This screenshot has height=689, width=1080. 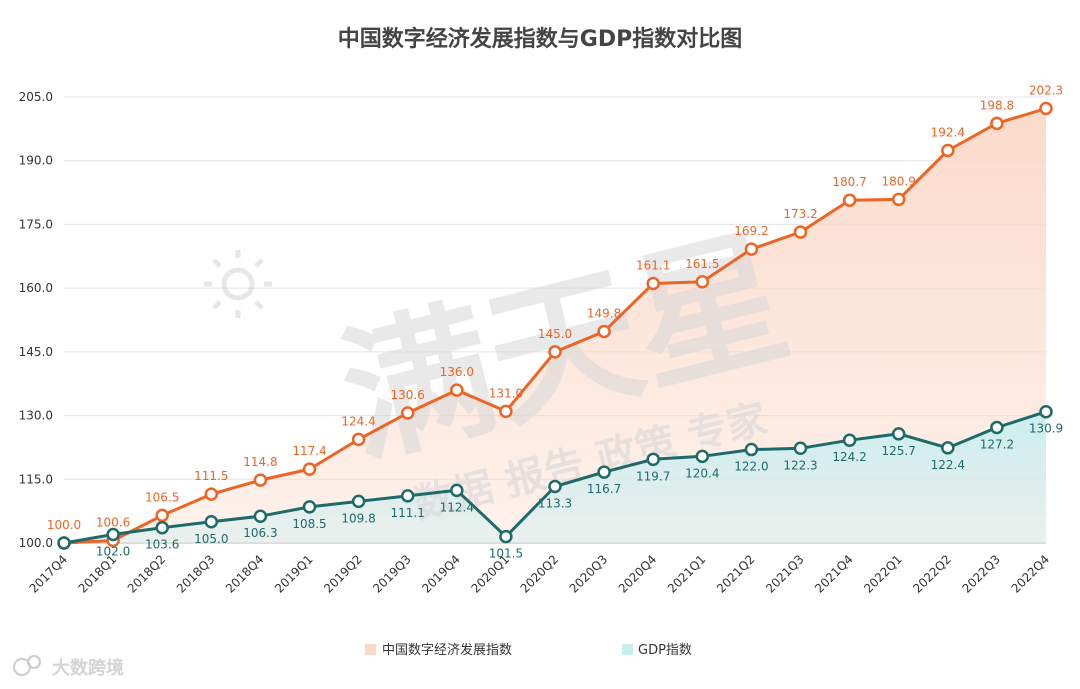 I want to click on data-label-series-1: 125.7, so click(x=899, y=451).